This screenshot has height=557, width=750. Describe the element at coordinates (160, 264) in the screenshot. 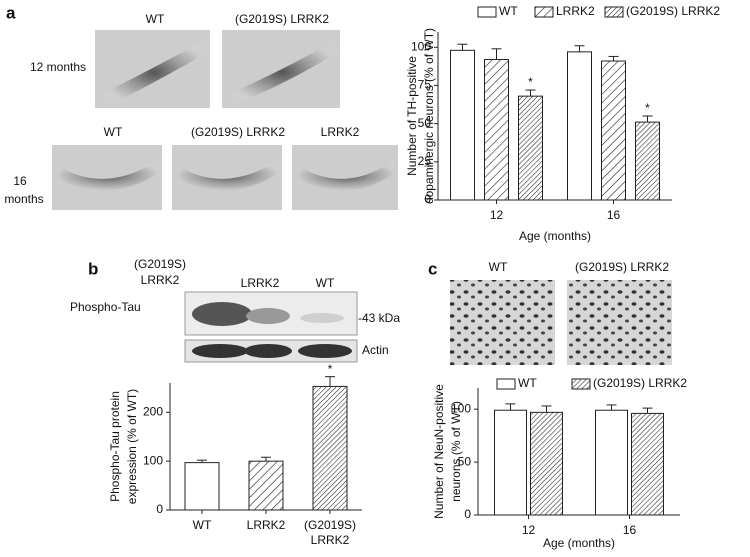

I see `lane-label: (G2019S)` at that location.